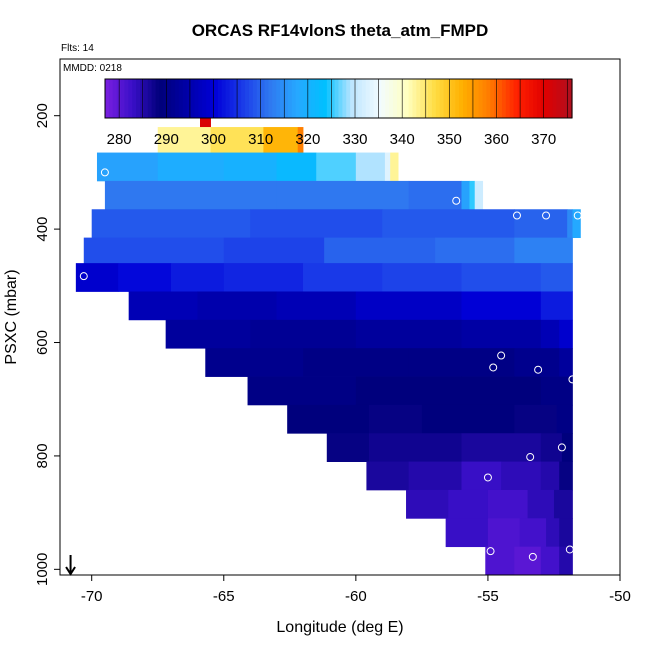 The height and width of the screenshot is (650, 650). I want to click on colorbar: 280 290 300 310 320 330 340 350 360 370, so click(338, 113).